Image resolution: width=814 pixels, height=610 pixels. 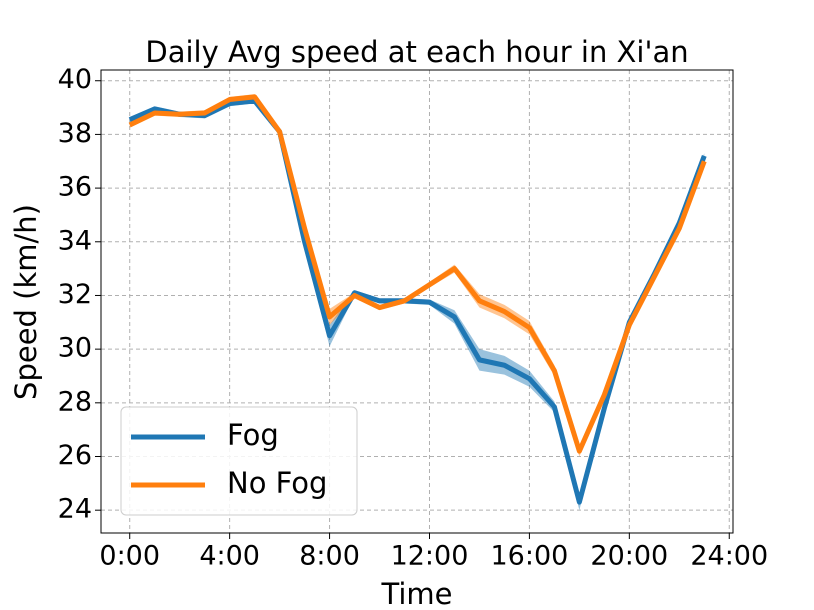 What do you see at coordinates (277, 483) in the screenshot?
I see `legend-label: No Fog` at bounding box center [277, 483].